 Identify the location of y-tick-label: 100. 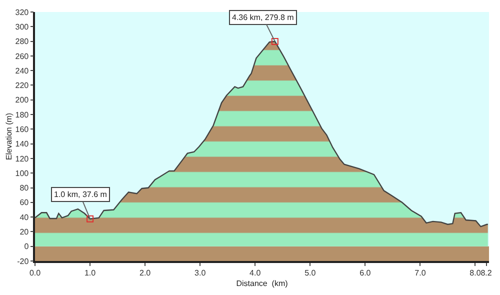
(22, 173).